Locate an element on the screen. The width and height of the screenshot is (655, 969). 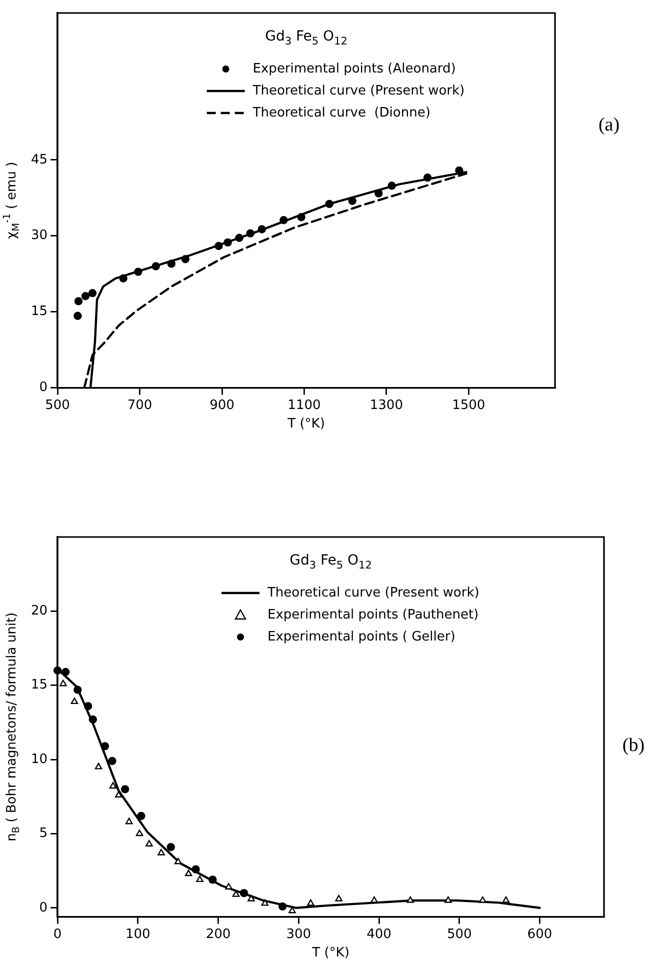
text: (a) is located at coordinates (609, 125).